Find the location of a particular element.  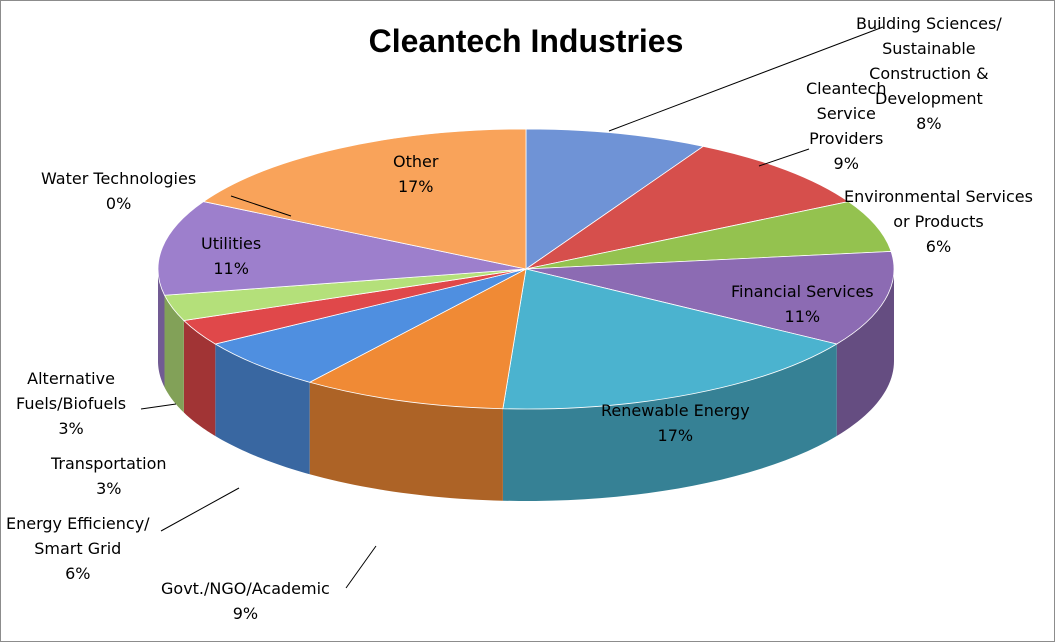

data-label-1: Cleantech Service Providers 9% is located at coordinates (846, 126).